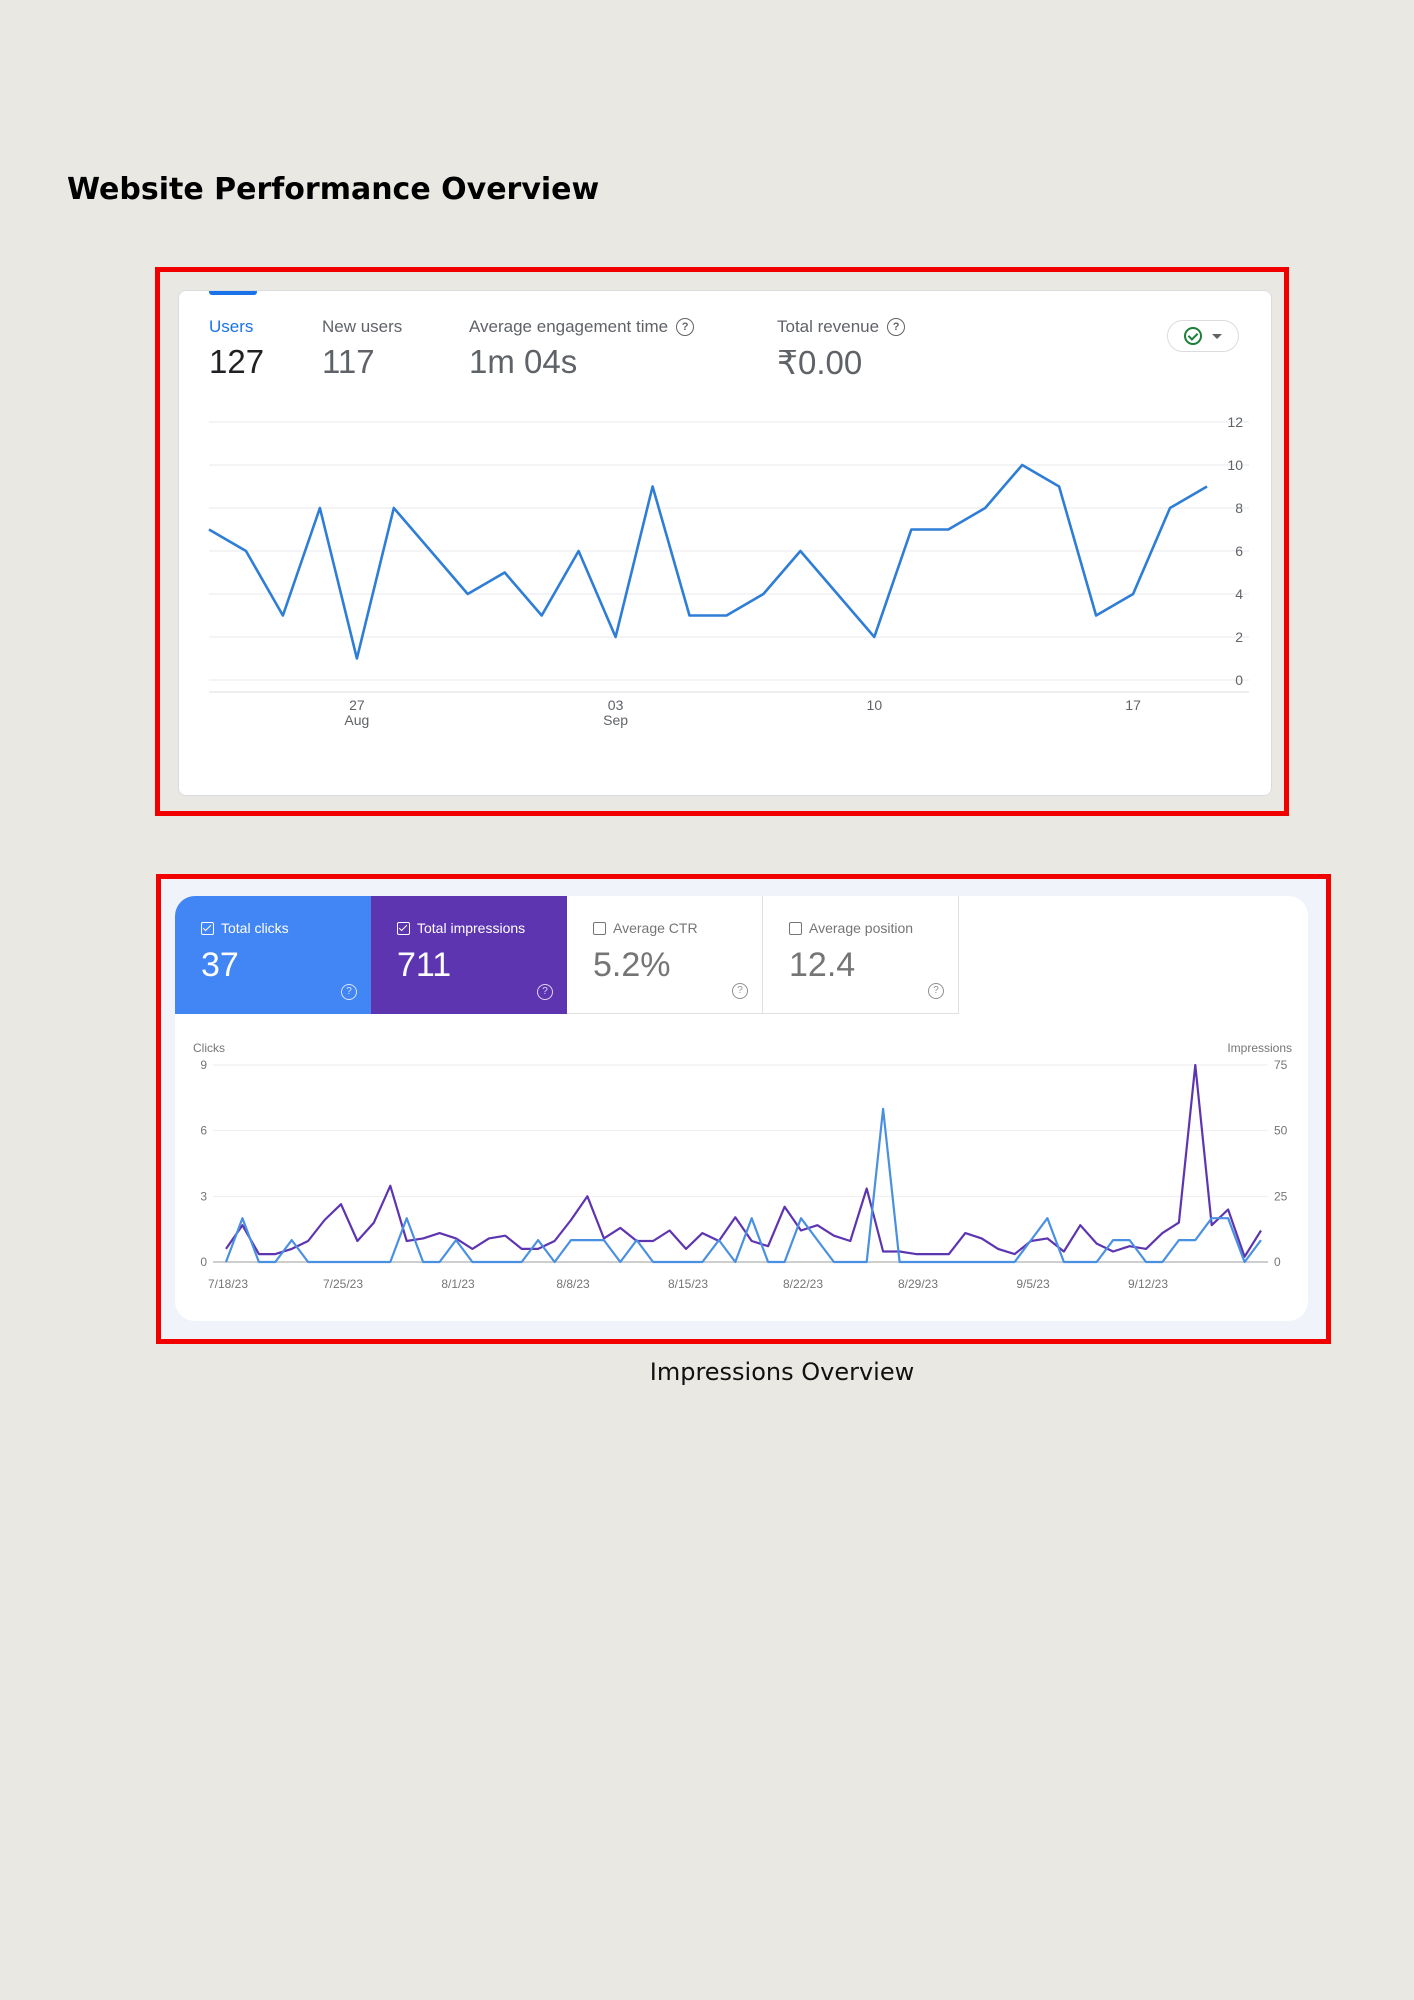 This screenshot has height=2000, width=1414. I want to click on metric-value: 117, so click(348, 361).